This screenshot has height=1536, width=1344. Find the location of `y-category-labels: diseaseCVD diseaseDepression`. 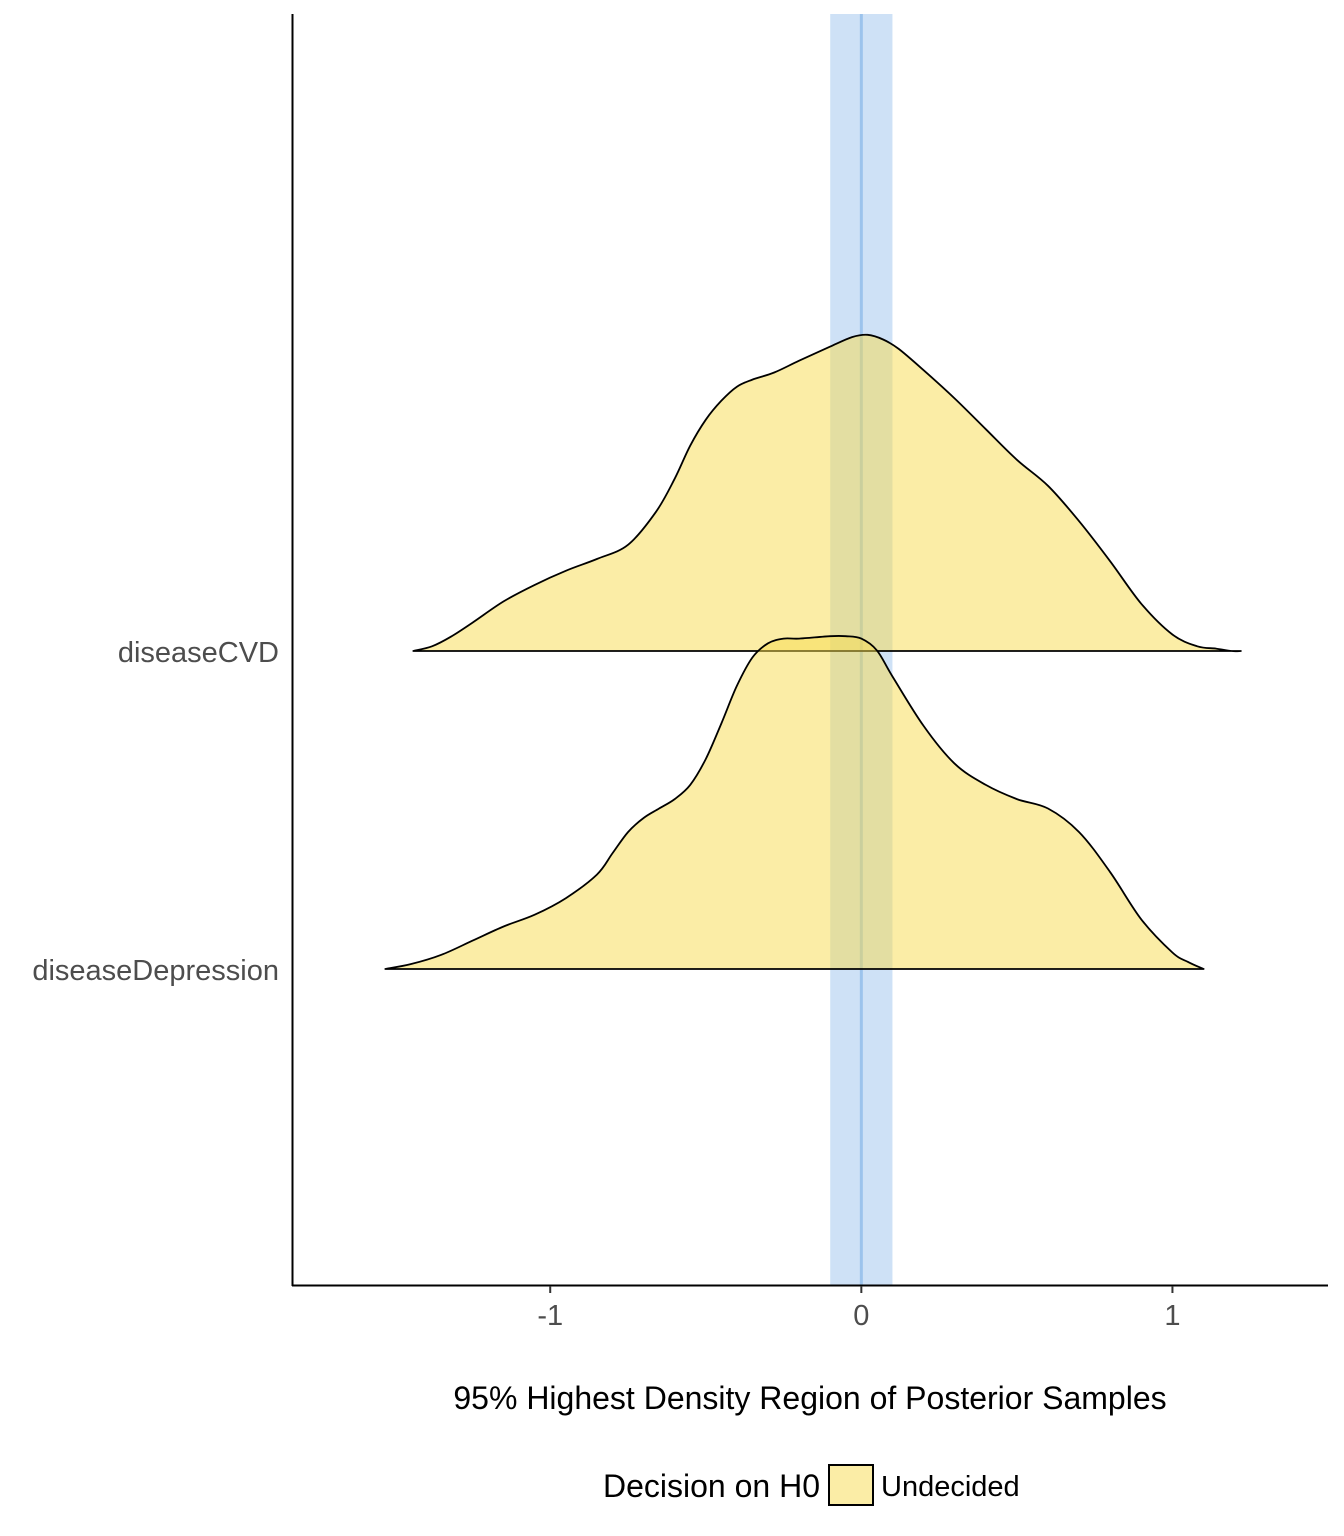

y-category-labels: diseaseCVD diseaseDepression is located at coordinates (155, 812).